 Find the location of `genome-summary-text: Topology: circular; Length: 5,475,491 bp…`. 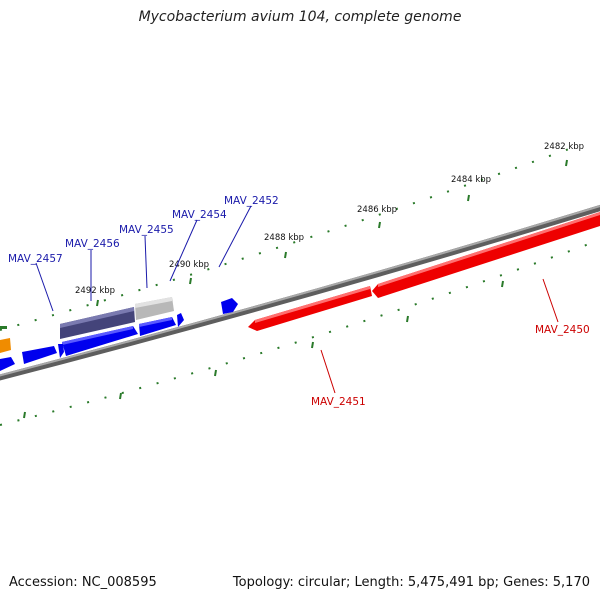

genome-summary-text: Topology: circular; Length: 5,475,491 bp… is located at coordinates (411, 582).